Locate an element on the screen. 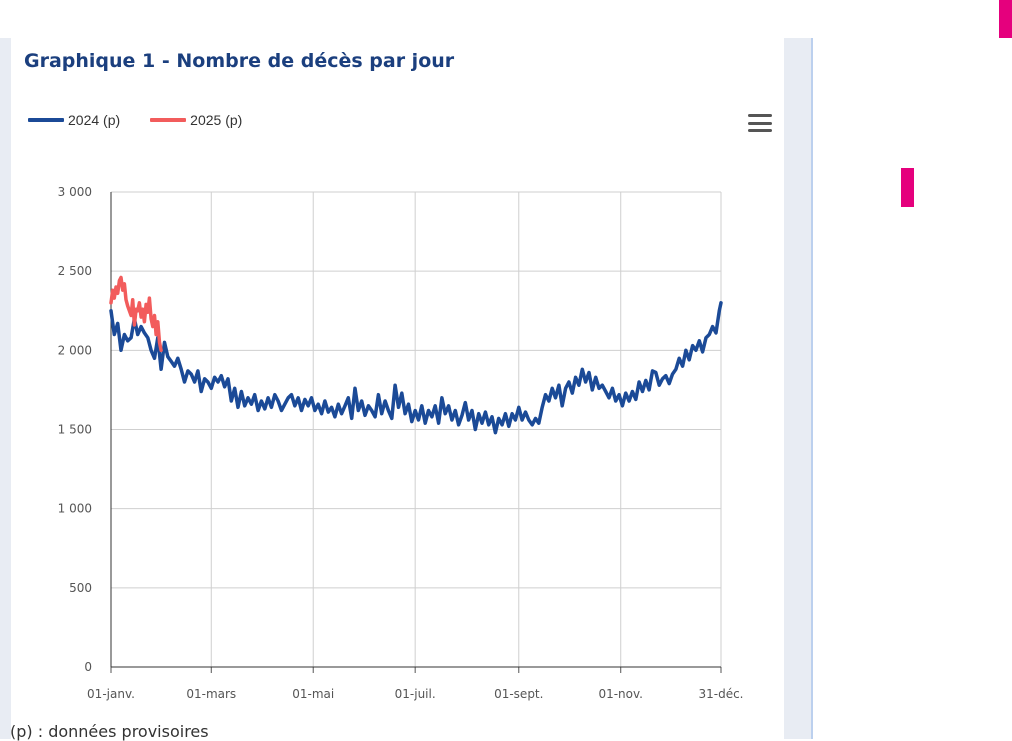 Image resolution: width=1012 pixels, height=741 pixels. hamburger-menu-icon is located at coordinates (760, 123).